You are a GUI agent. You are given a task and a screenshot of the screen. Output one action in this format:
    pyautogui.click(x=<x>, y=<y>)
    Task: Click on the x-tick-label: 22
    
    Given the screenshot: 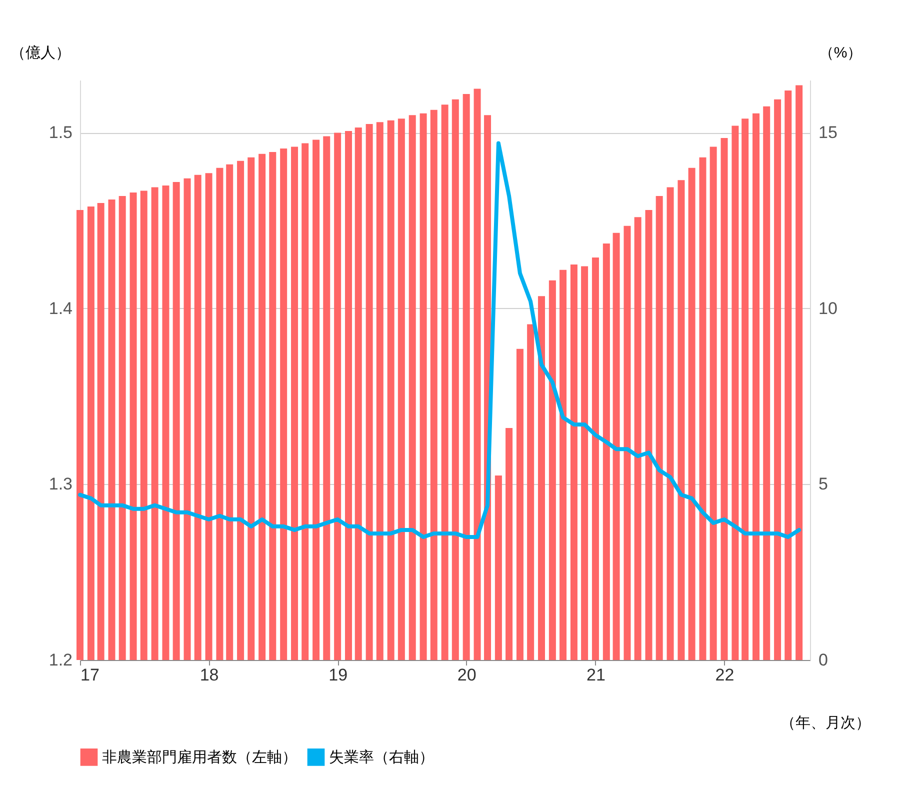 What is the action you would take?
    pyautogui.click(x=724, y=675)
    